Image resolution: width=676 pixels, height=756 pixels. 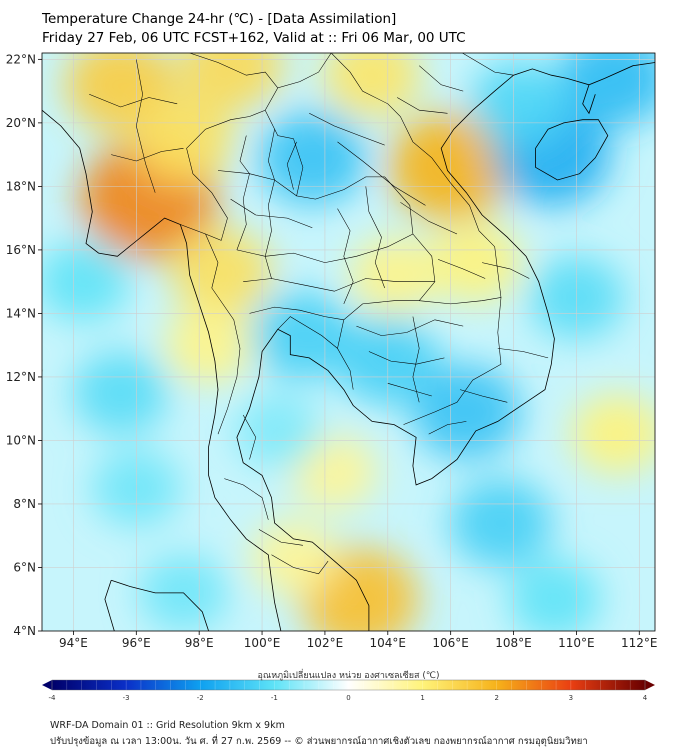 I want to click on colorbar-tick-label: -3, so click(x=126, y=697).